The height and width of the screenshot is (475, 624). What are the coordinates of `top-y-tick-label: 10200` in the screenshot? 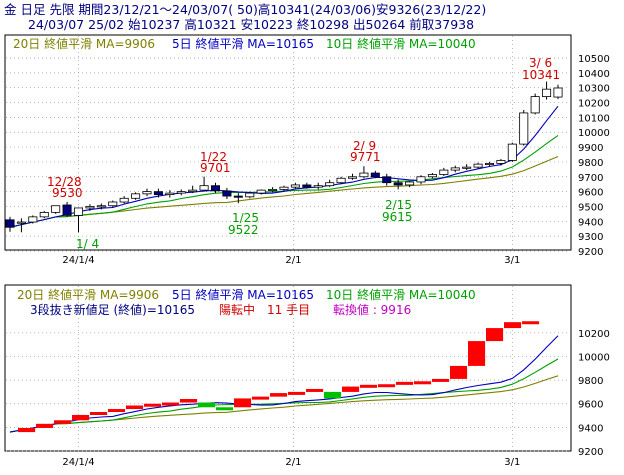 It's located at (594, 104).